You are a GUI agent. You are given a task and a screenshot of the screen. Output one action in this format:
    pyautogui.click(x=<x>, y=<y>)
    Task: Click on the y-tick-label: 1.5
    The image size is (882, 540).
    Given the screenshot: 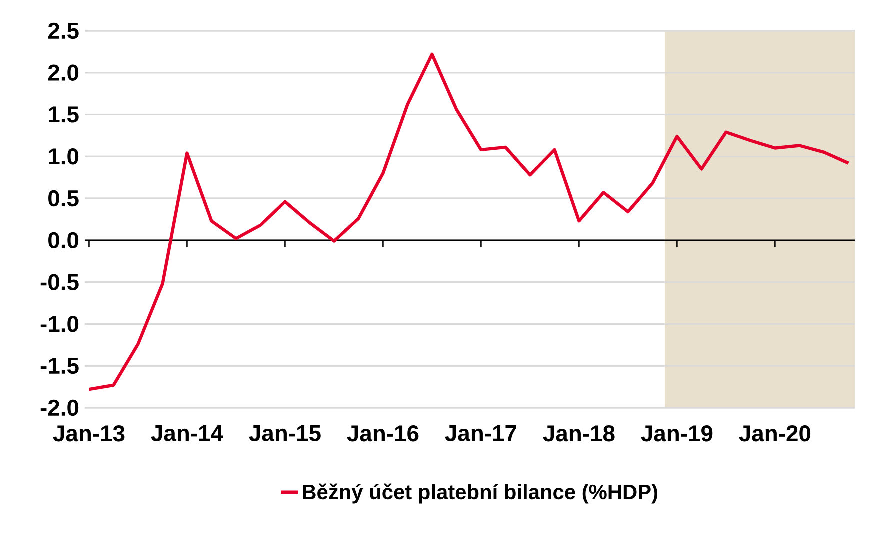 What is the action you would take?
    pyautogui.click(x=64, y=114)
    